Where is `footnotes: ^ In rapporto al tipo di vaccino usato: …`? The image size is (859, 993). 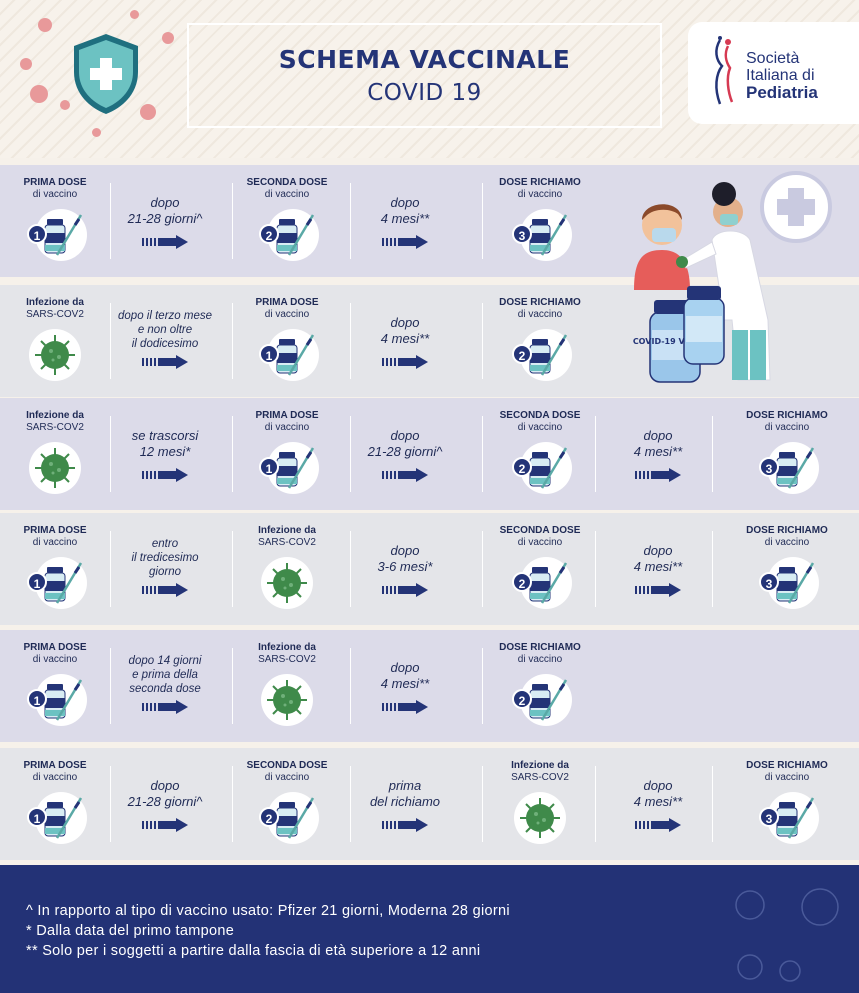
footnotes: ^ In rapporto al tipo di vaccino usato: … is located at coordinates (429, 929).